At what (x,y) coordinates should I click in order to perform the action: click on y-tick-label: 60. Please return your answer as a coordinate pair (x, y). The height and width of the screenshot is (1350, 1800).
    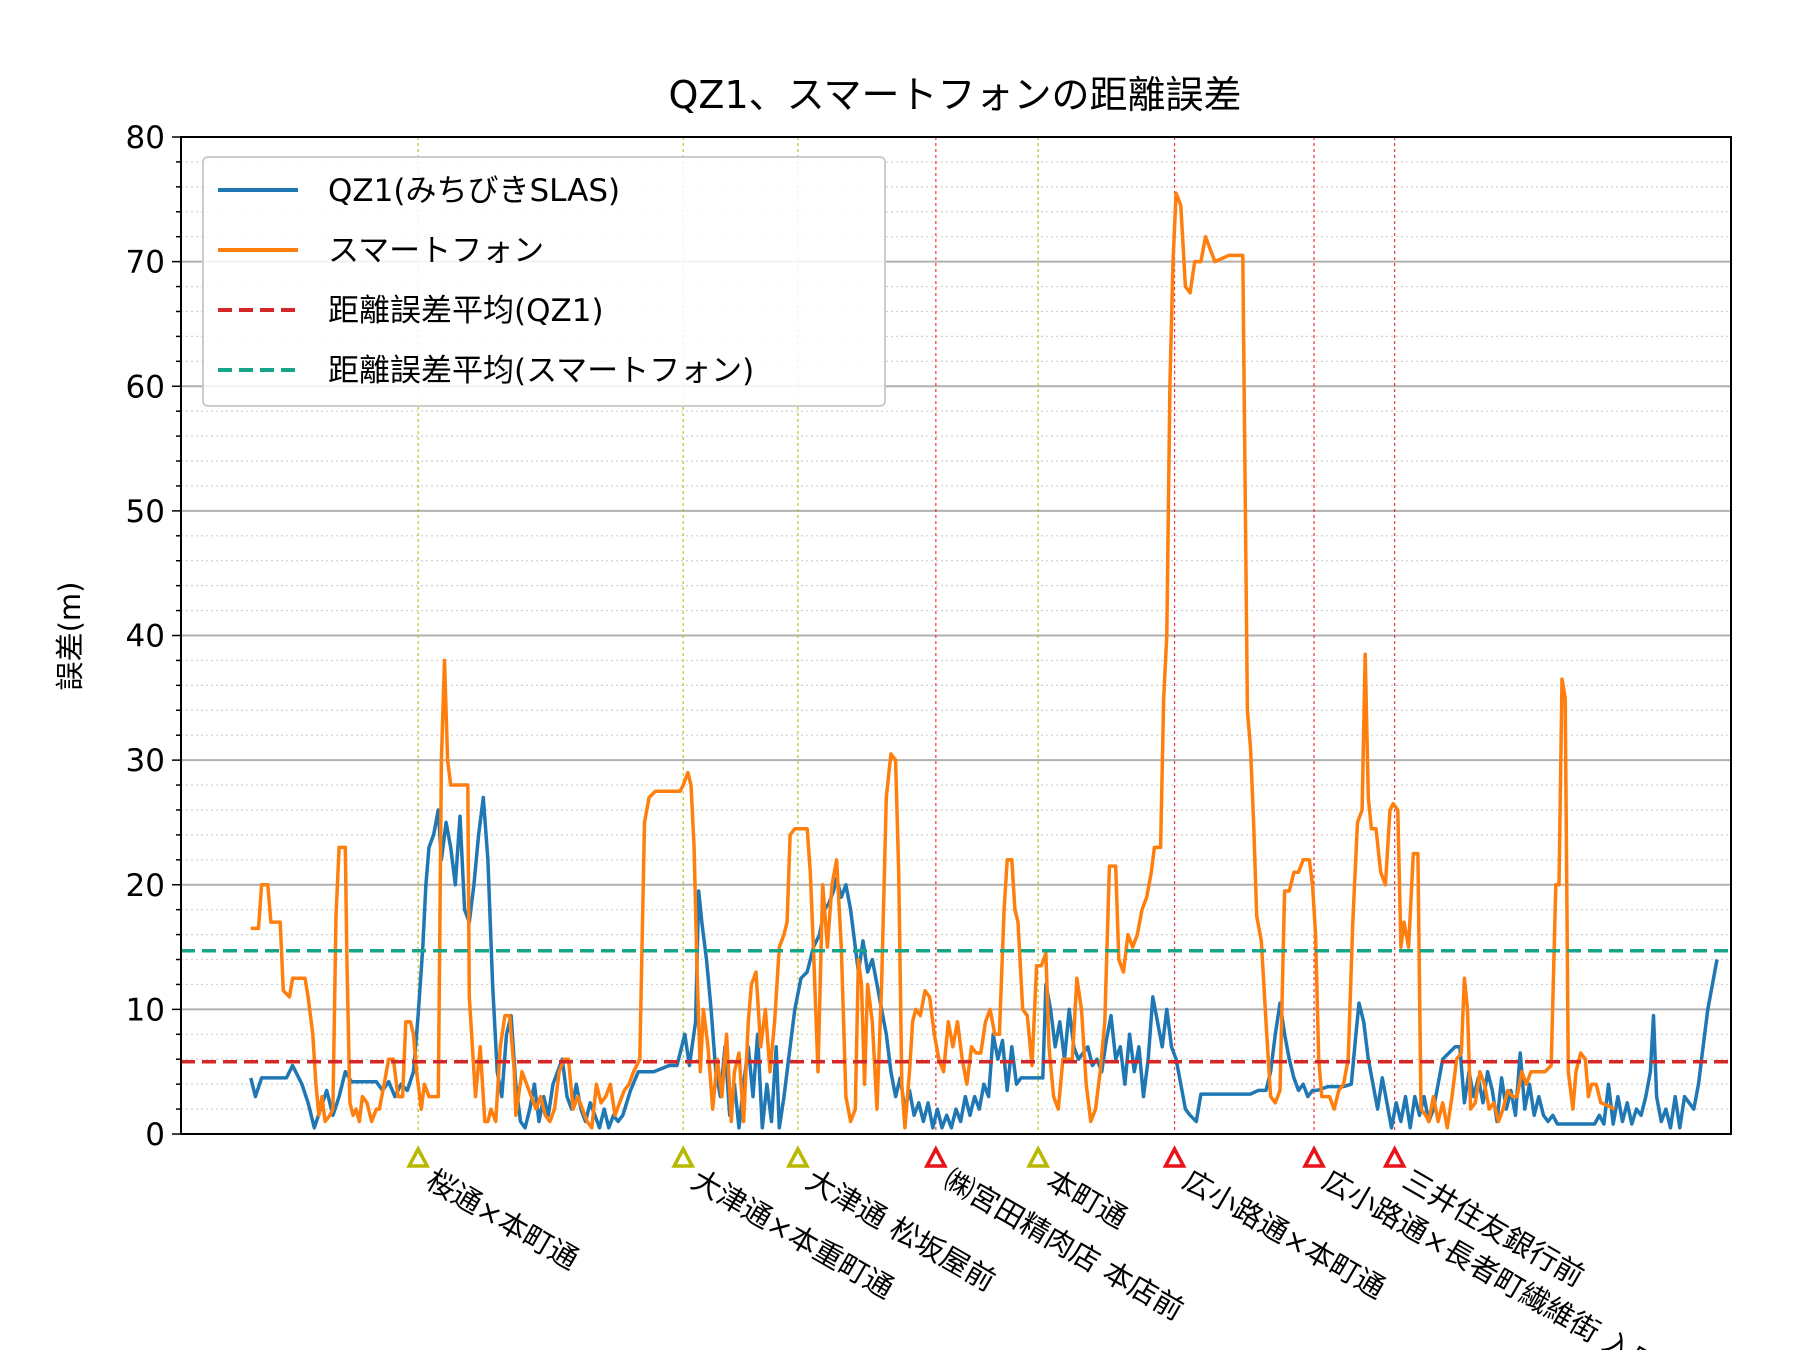
    Looking at the image, I should click on (145, 387).